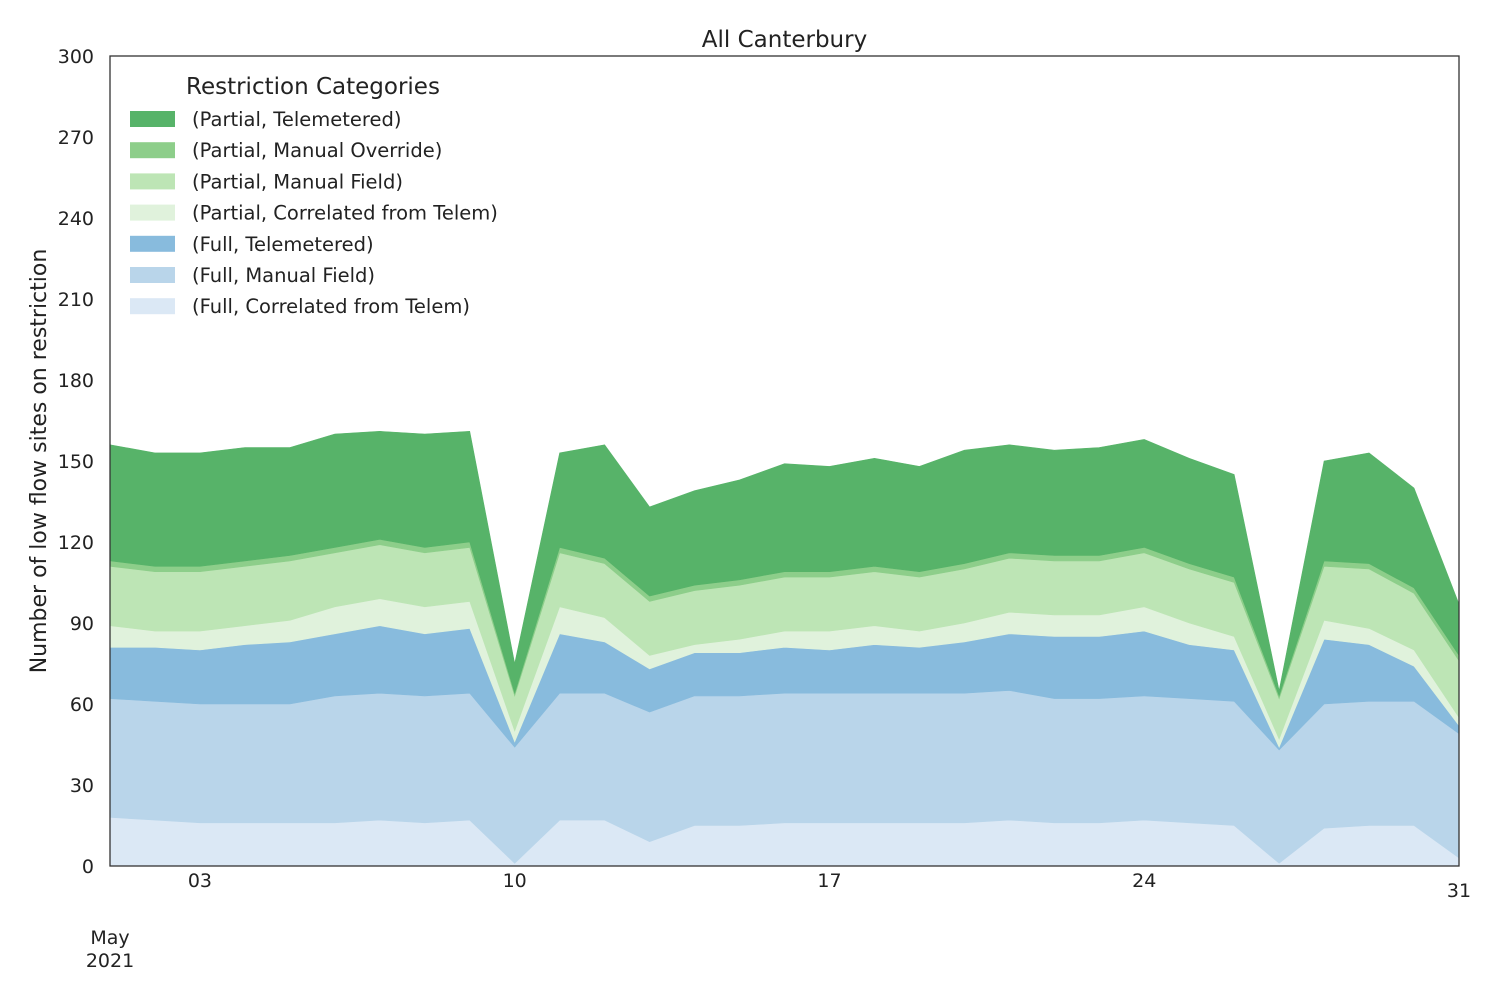 This screenshot has height=1000, width=1500. I want to click on x-tick-label: 24, so click(1144, 881).